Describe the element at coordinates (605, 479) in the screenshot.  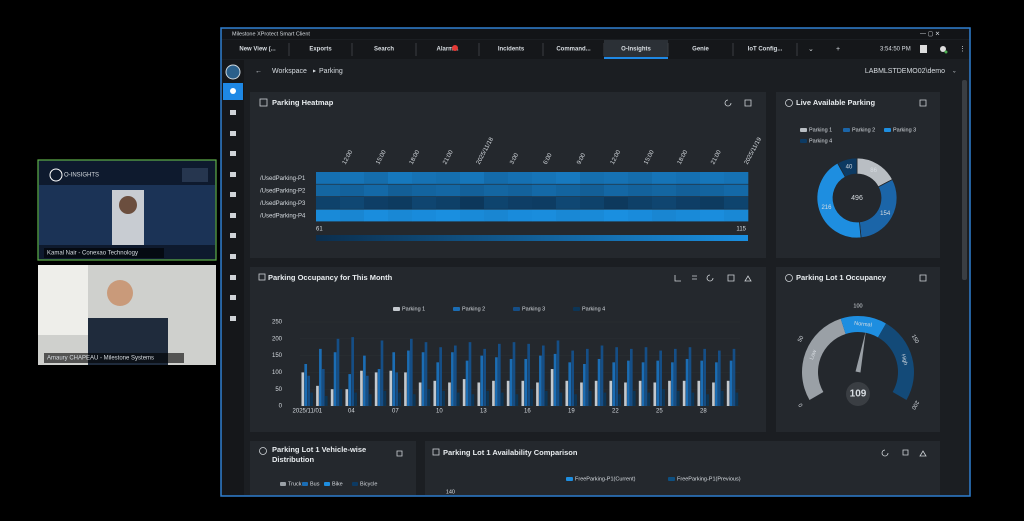
I see `legend-label: FreeParking-P1(Current)` at that location.